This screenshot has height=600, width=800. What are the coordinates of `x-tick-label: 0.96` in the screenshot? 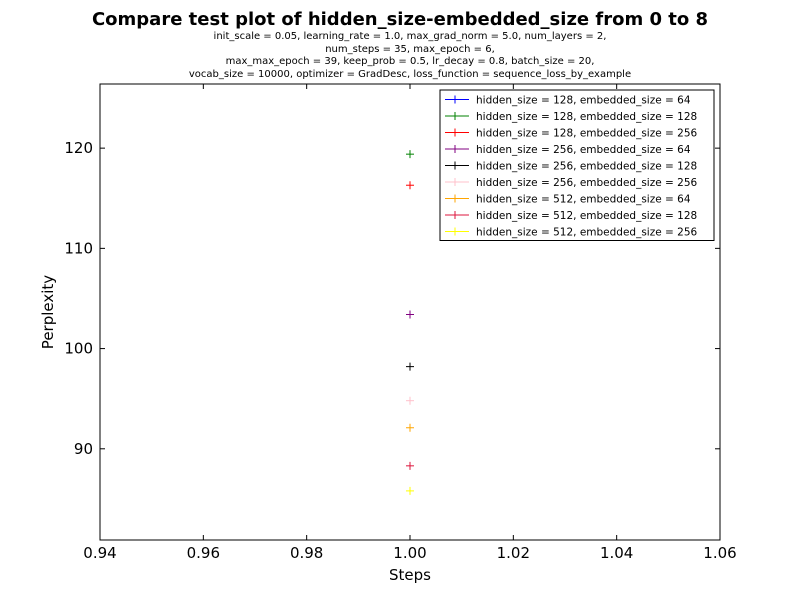 It's located at (203, 553).